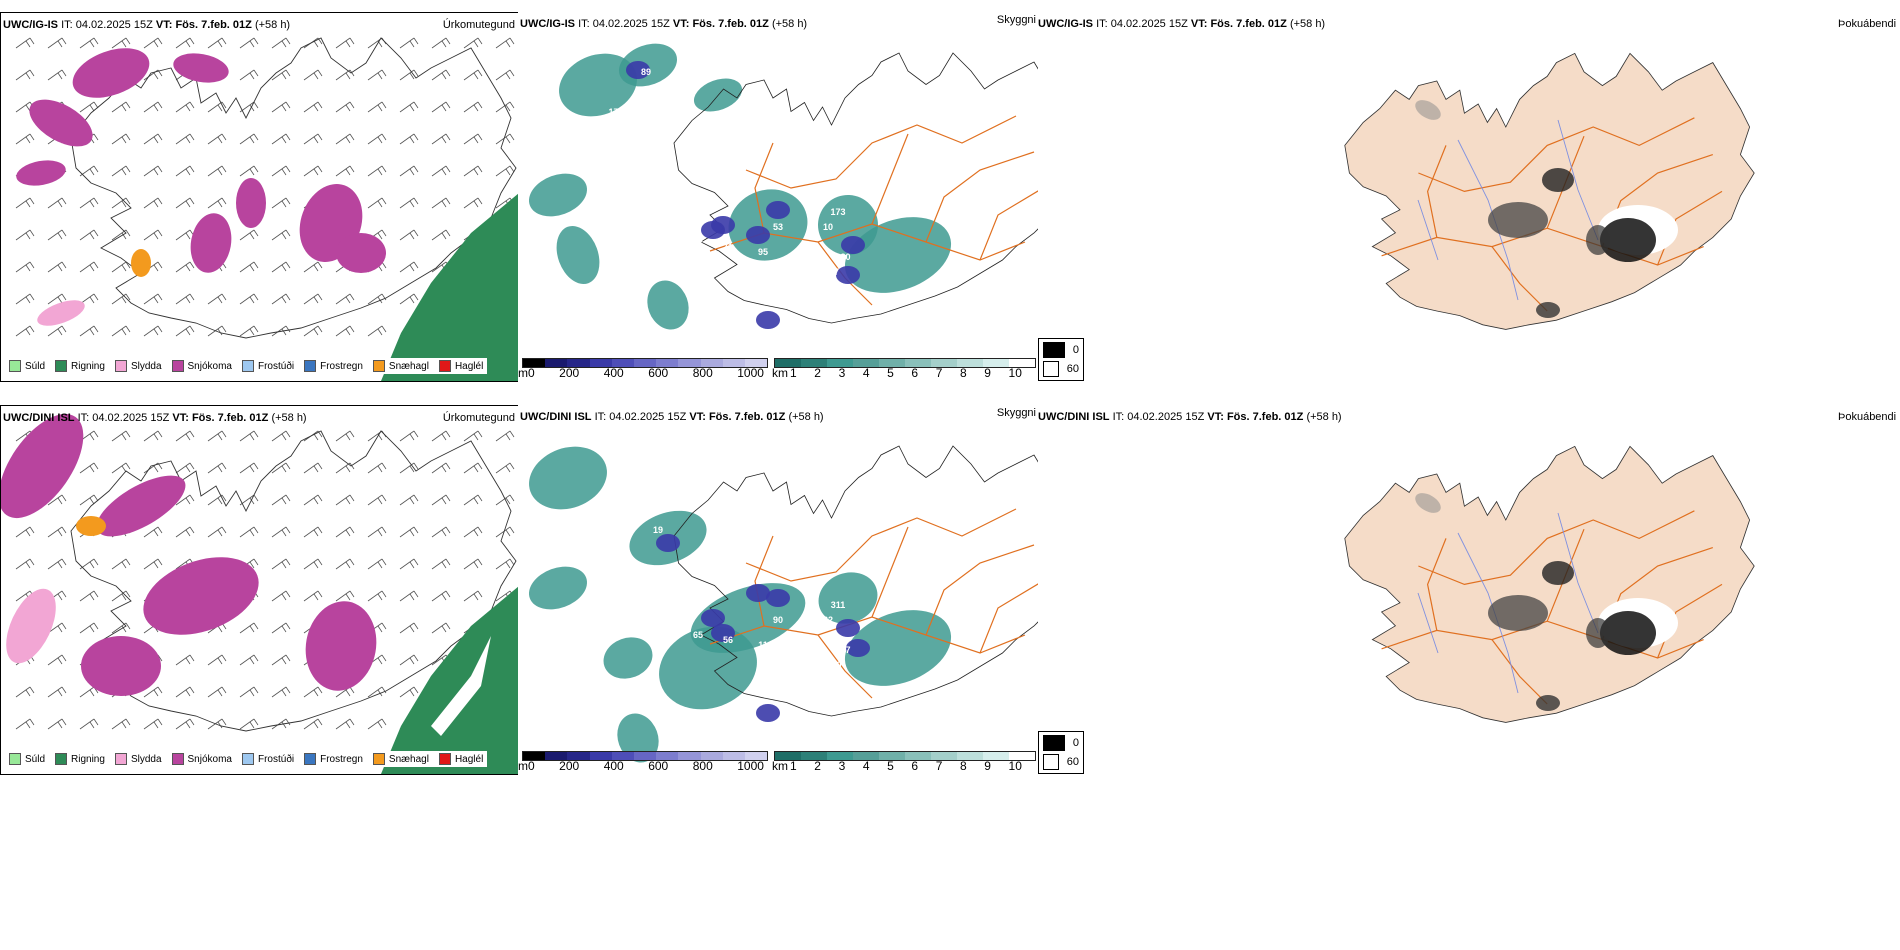 The width and height of the screenshot is (1900, 950). Describe the element at coordinates (478, 25) in the screenshot. I see `precip-title: Úrkomutegund` at that location.